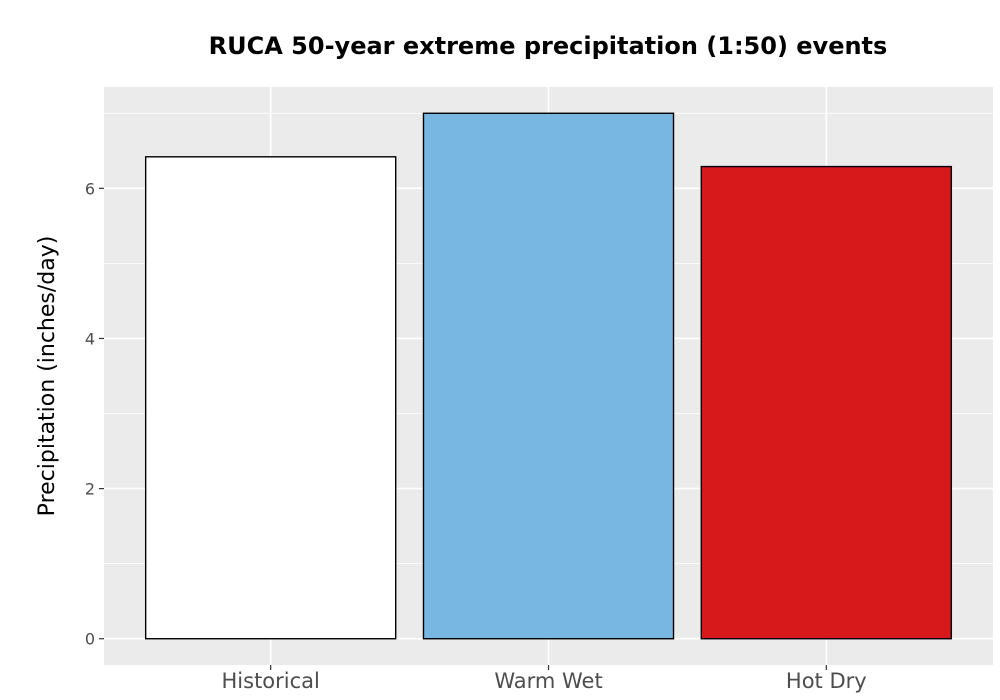 This screenshot has height=700, width=1000. Describe the element at coordinates (47, 376) in the screenshot. I see `y-axis-title: Precipitation (inches/day)` at that location.